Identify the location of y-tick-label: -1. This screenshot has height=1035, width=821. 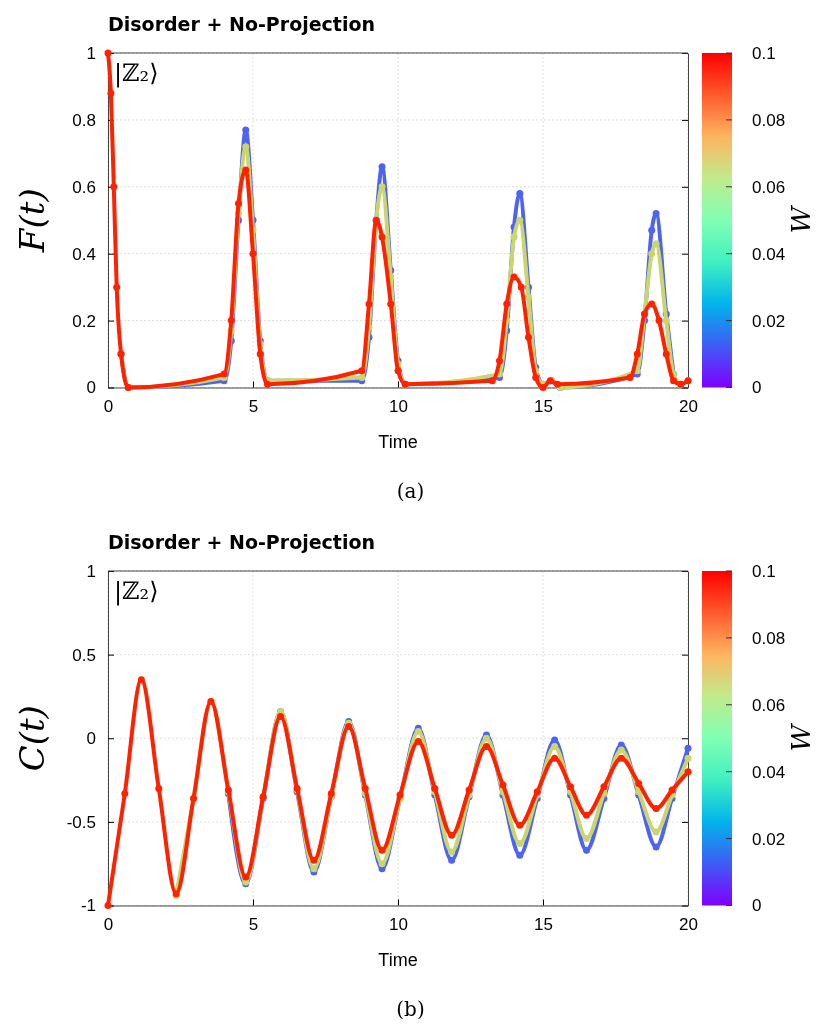
(88, 905).